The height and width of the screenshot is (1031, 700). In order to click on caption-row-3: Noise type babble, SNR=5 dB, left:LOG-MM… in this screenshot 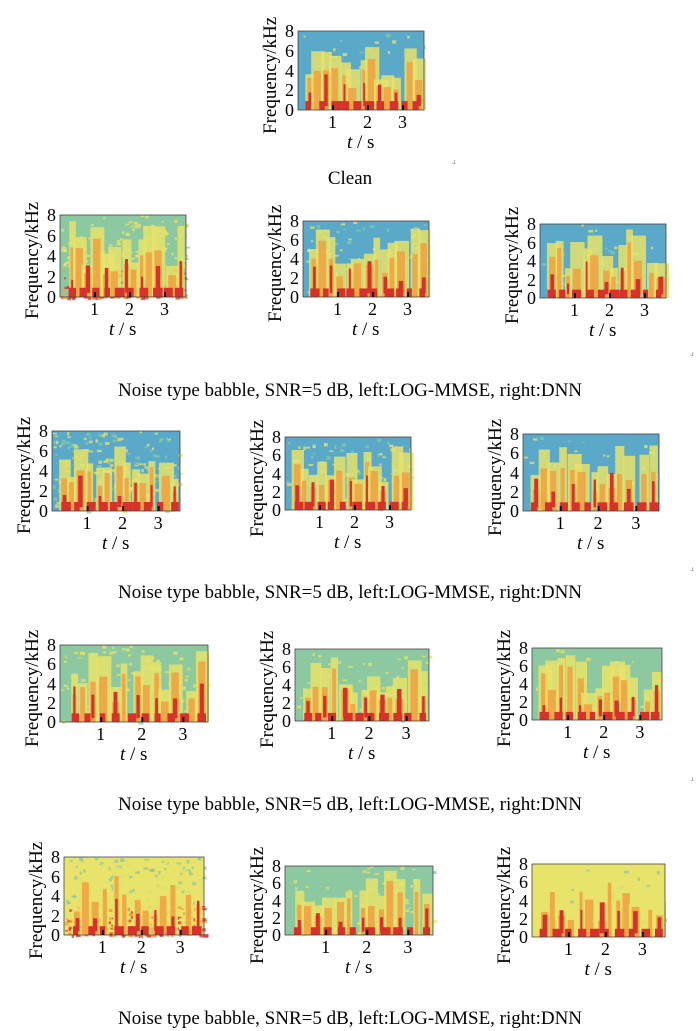, I will do `click(350, 804)`.